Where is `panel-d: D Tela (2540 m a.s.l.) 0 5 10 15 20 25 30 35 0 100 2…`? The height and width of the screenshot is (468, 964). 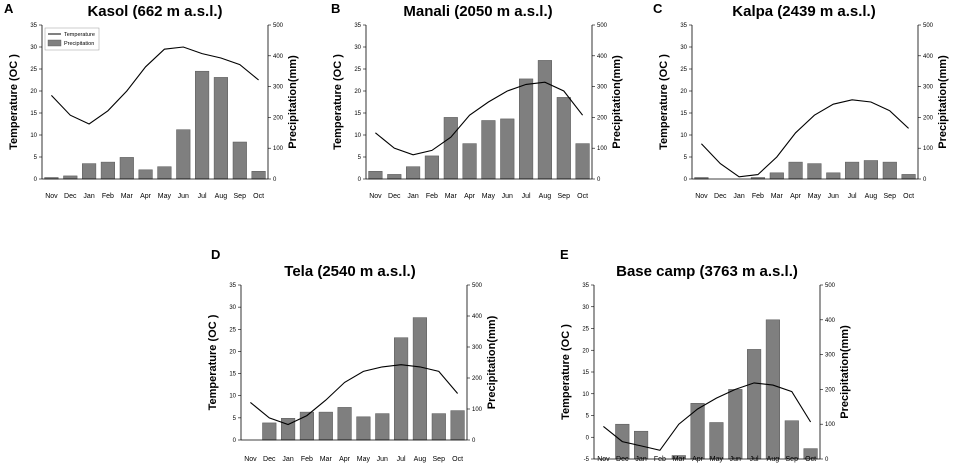 panel-d: D Tela (2540 m a.s.l.) 0 5 10 15 20 25 30 35 0 100 2… is located at coordinates (352, 355).